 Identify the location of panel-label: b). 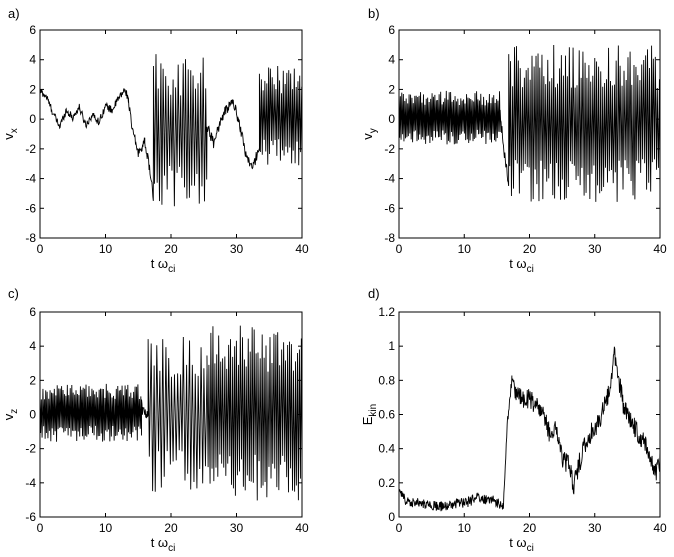
(374, 13).